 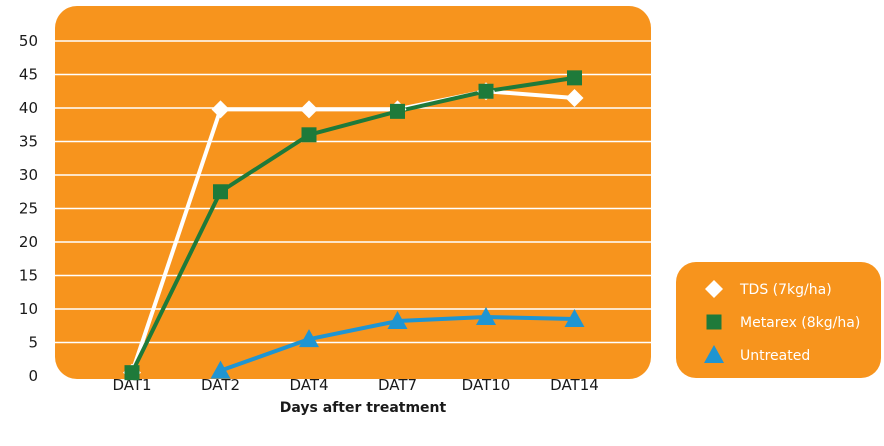 I want to click on y-tick-label: 25, so click(x=28, y=209).